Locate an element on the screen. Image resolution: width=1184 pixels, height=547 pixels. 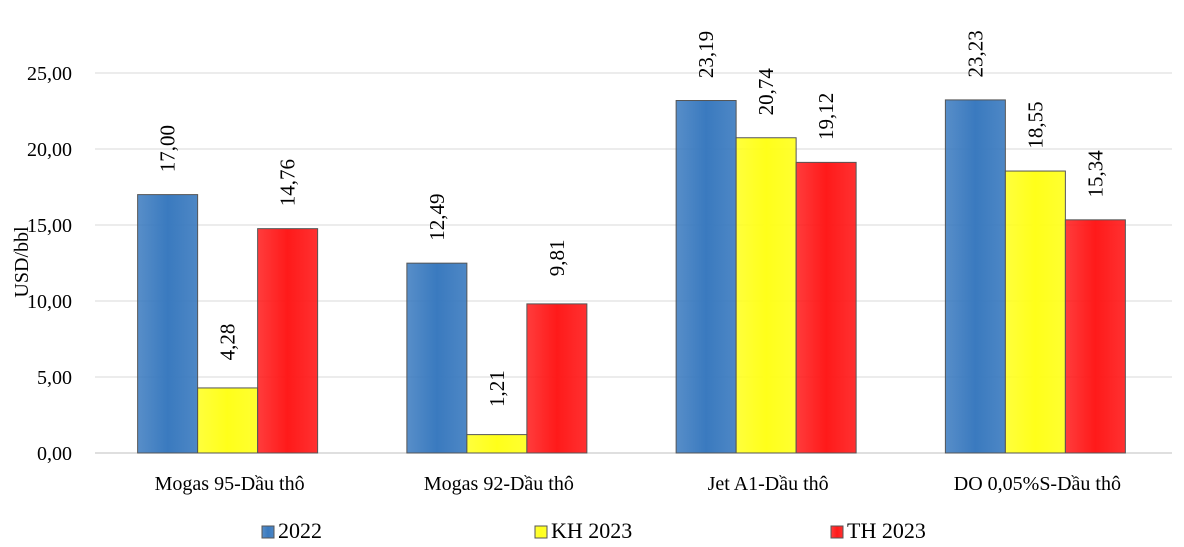
data-label: 12,49 is located at coordinates (437, 217).